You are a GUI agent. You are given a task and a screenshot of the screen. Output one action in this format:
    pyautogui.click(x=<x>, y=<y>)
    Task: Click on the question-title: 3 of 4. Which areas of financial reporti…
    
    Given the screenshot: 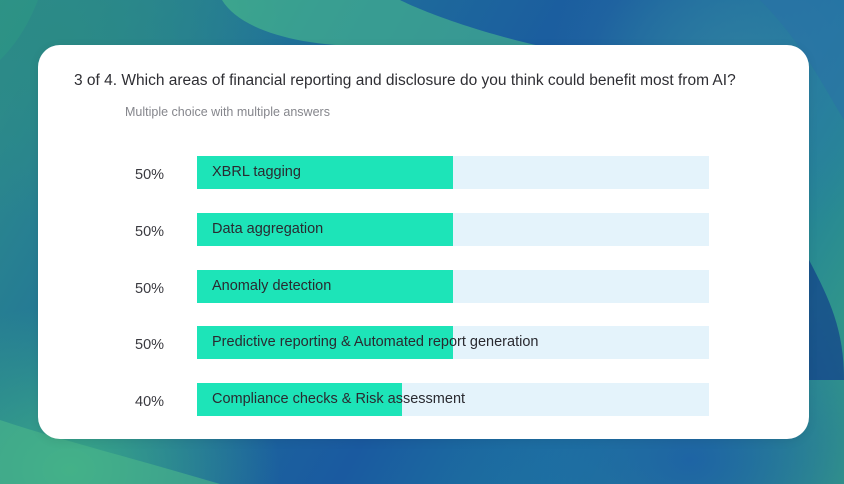 What is the action you would take?
    pyautogui.click(x=405, y=80)
    